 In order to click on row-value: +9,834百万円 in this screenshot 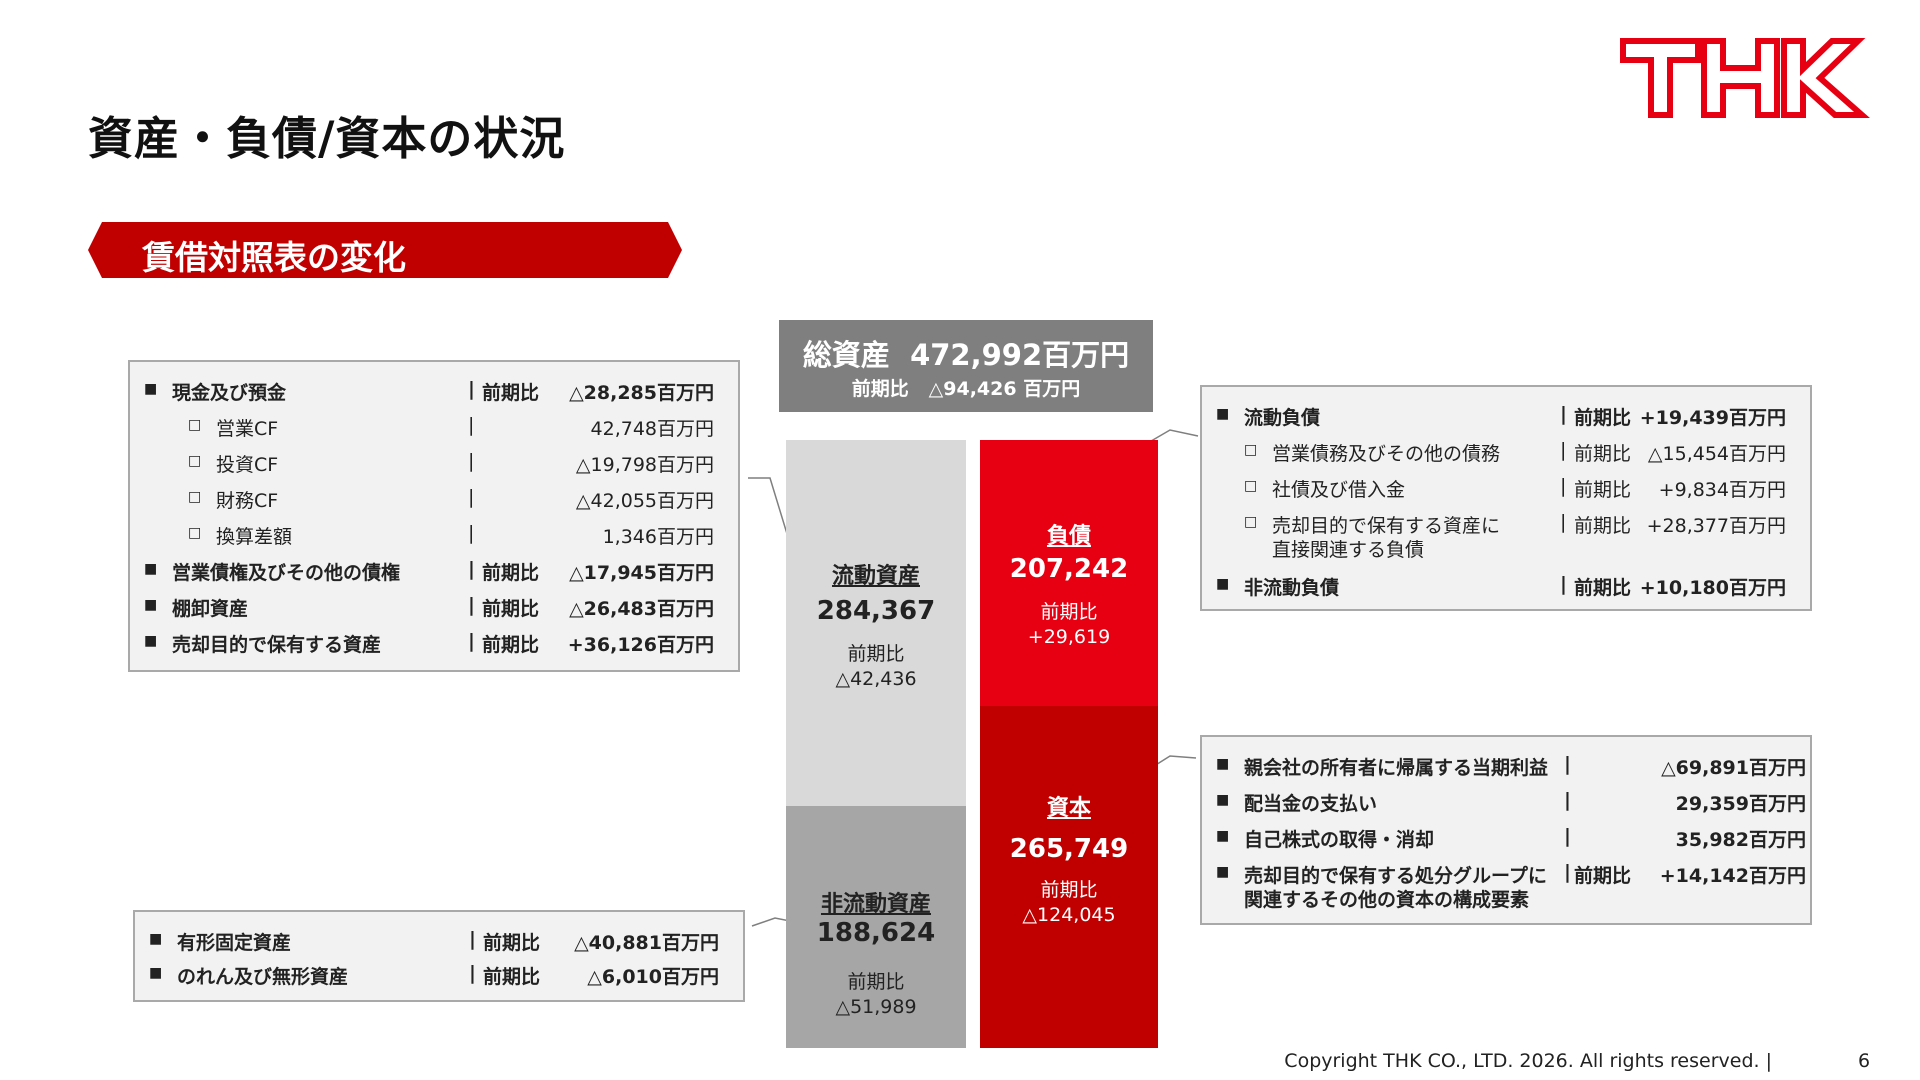, I will do `click(1722, 490)`.